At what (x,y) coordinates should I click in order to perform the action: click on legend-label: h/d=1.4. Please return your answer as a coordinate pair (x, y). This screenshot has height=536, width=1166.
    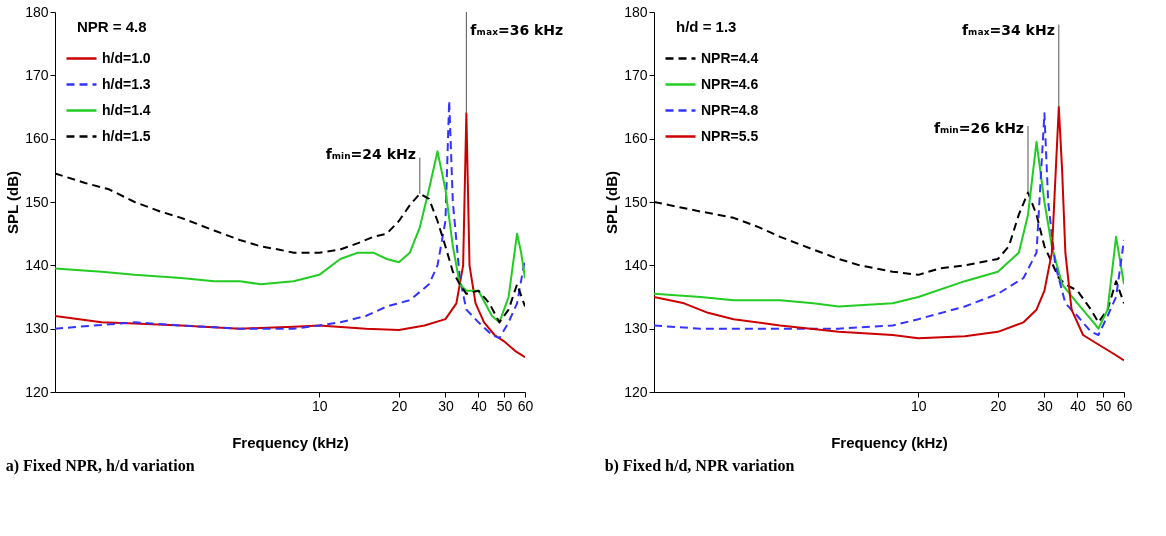
    Looking at the image, I should click on (126, 109).